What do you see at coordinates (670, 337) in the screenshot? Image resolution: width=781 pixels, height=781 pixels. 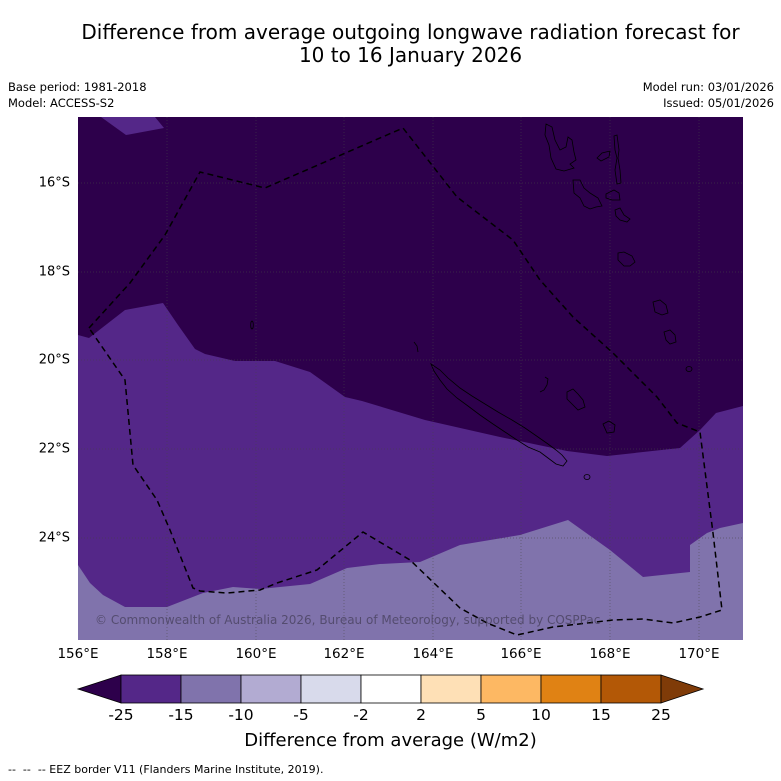 I see `island-aneityum` at bounding box center [670, 337].